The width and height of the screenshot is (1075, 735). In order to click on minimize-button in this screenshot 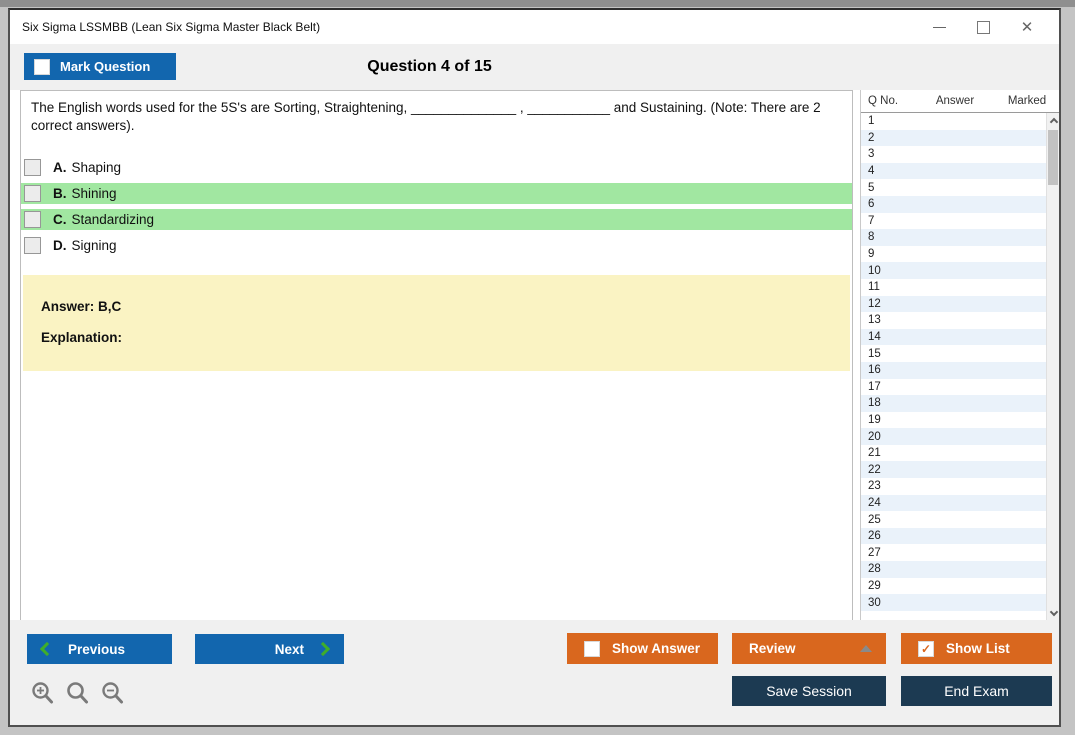, I will do `click(939, 27)`.